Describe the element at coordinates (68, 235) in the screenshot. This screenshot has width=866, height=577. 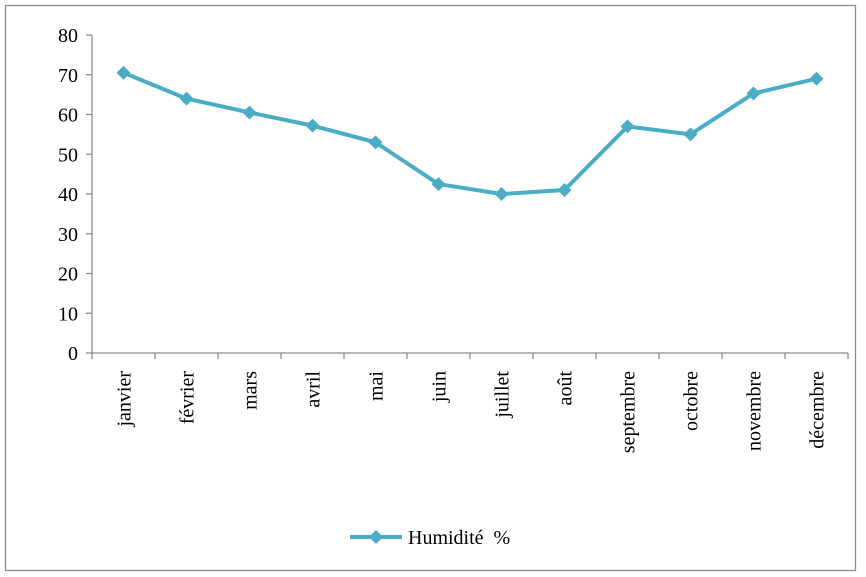
I see `y-tick-label: 30` at that location.